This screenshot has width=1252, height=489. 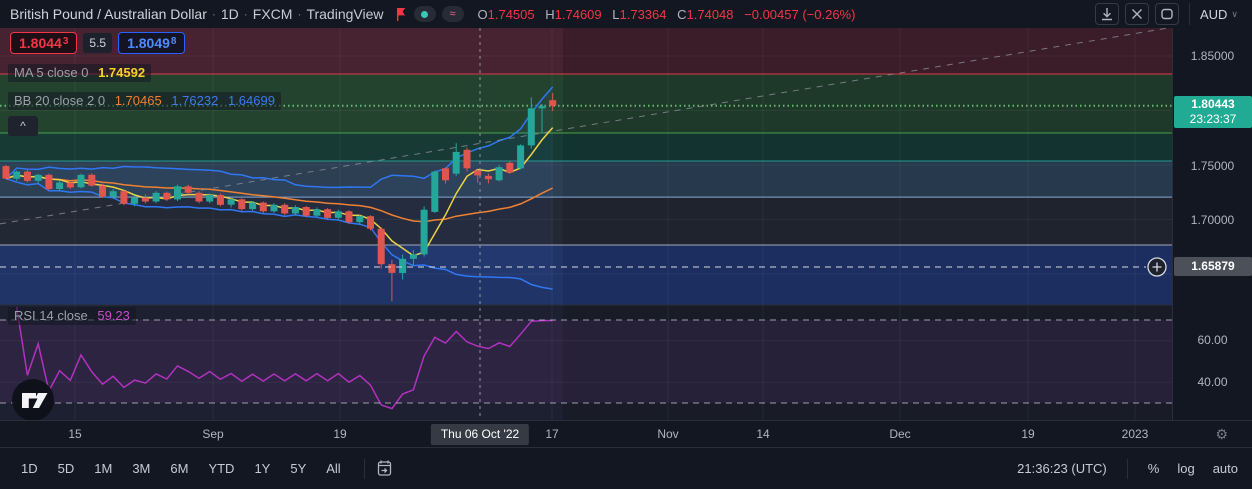 I want to click on time-axis: 15 Sep 19 17 Nov 14 Dec 19 2023 Thu 06 Oct '22 ⚙, so click(x=626, y=433).